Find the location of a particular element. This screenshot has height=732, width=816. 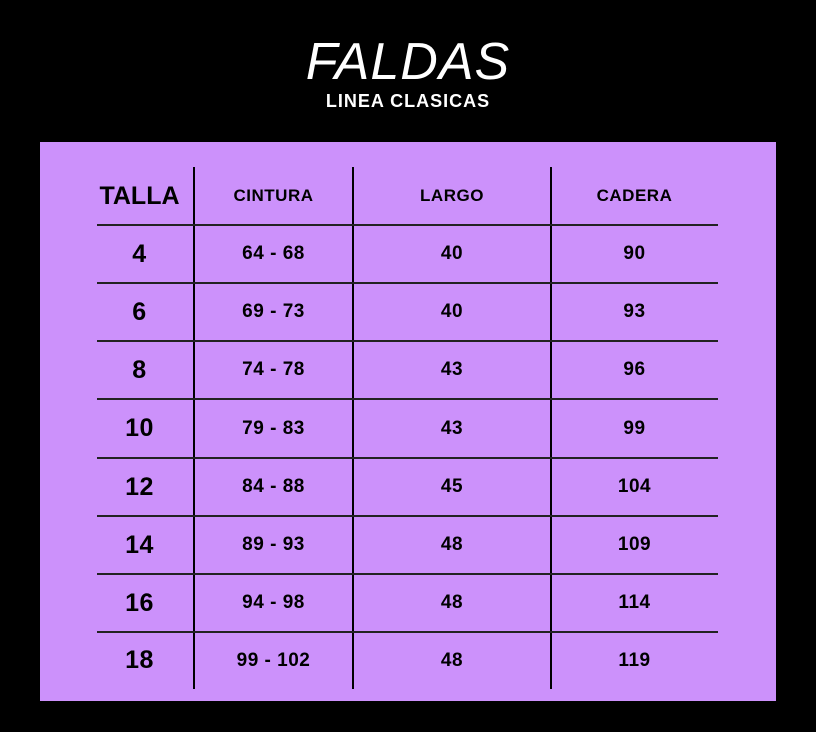

header-cintura: CINTURA is located at coordinates (273, 195).